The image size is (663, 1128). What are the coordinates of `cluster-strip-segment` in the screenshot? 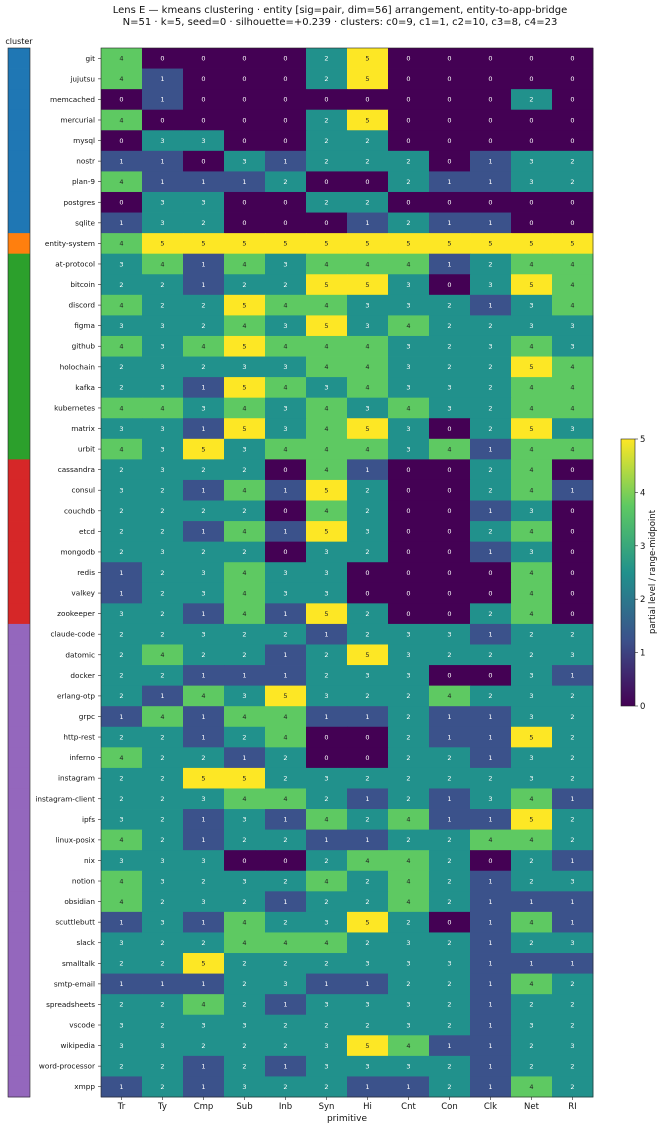 It's located at (19, 717).